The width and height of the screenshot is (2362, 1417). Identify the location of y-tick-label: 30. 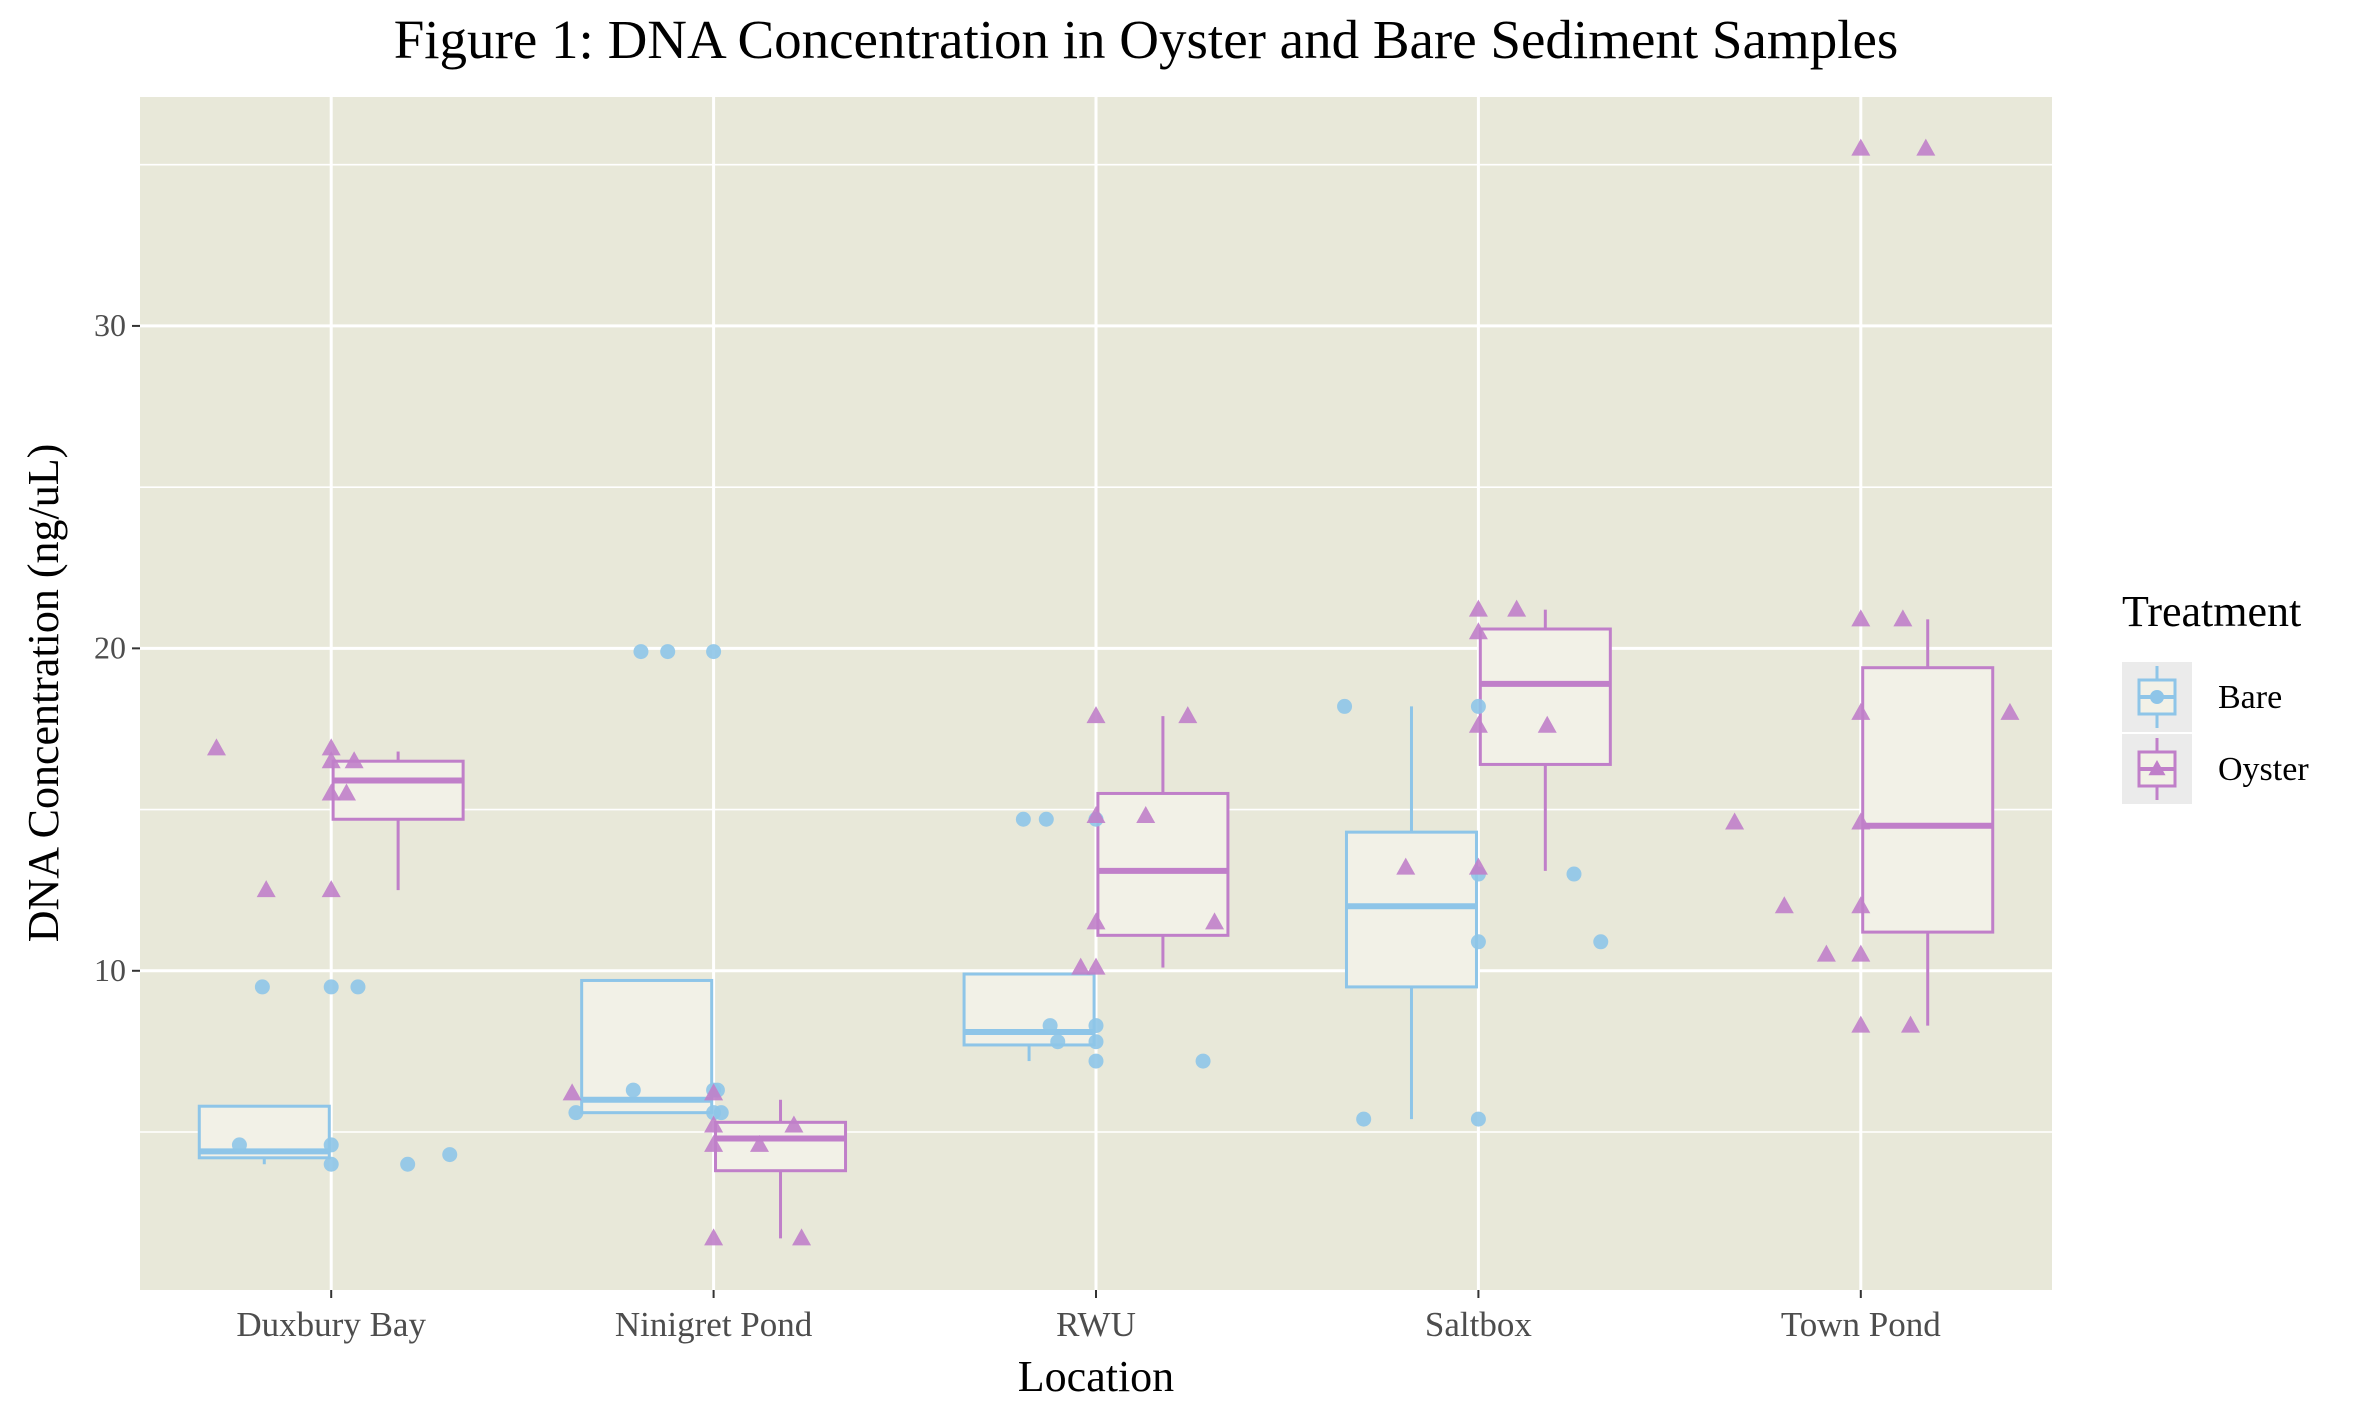
(110, 325).